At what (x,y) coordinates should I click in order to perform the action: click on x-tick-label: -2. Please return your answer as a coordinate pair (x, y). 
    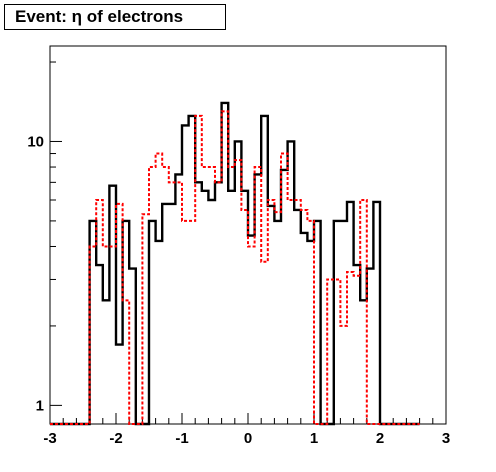
    Looking at the image, I should click on (115, 438).